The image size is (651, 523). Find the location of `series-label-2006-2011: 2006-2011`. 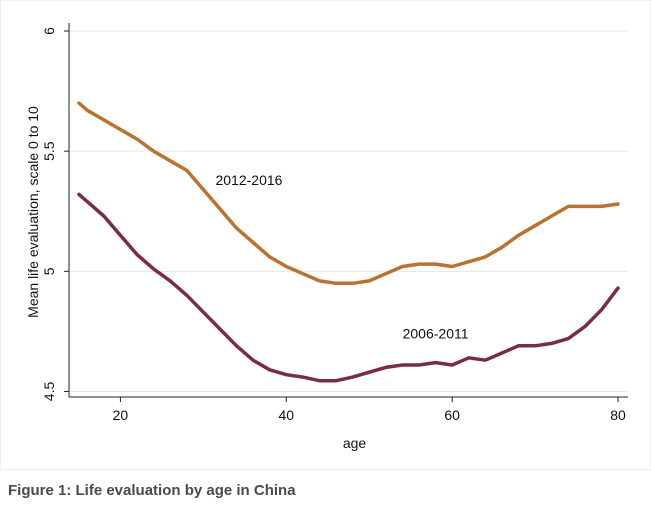

series-label-2006-2011: 2006-2011 is located at coordinates (436, 334).